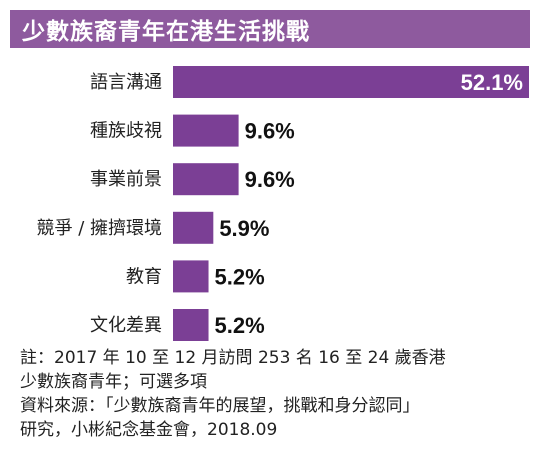  What do you see at coordinates (220, 406) in the screenshot?
I see `source-line: 資料來源：「少數族裔青年的展望，挑戰和身分認同」` at bounding box center [220, 406].